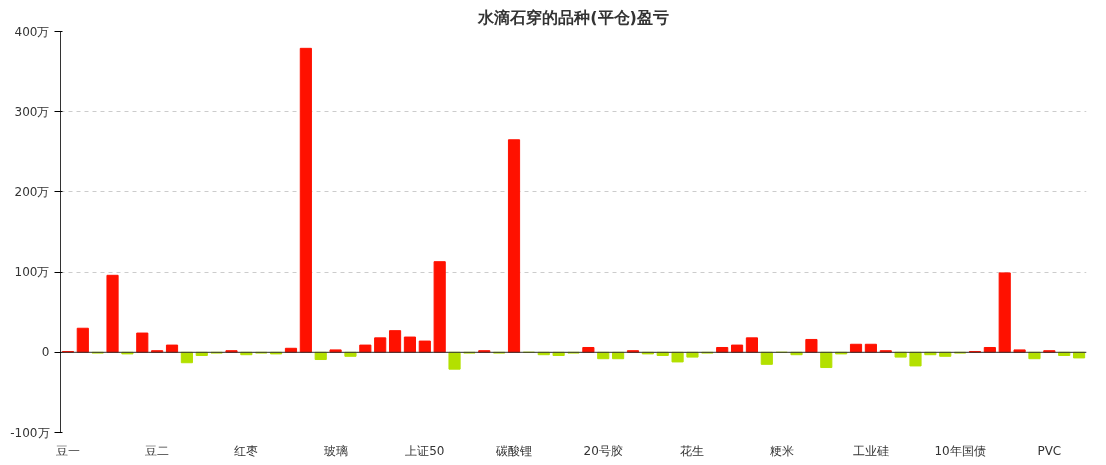 The height and width of the screenshot is (465, 1106). Describe the element at coordinates (692, 450) in the screenshot. I see `x-tick-label: 花生` at that location.